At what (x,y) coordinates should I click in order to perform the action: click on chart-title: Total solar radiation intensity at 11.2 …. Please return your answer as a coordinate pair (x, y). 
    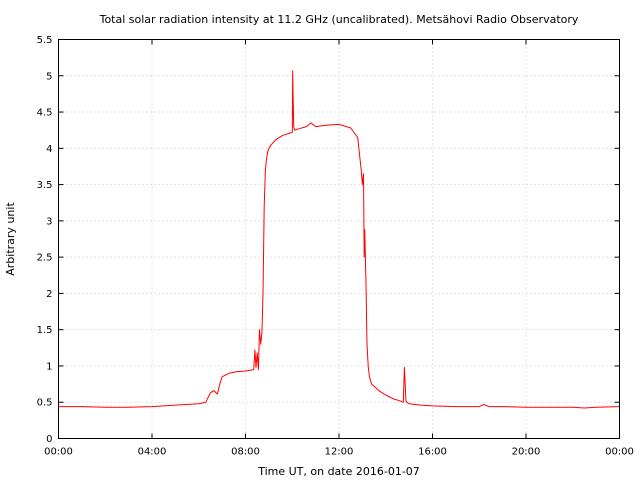
    Looking at the image, I should click on (339, 19).